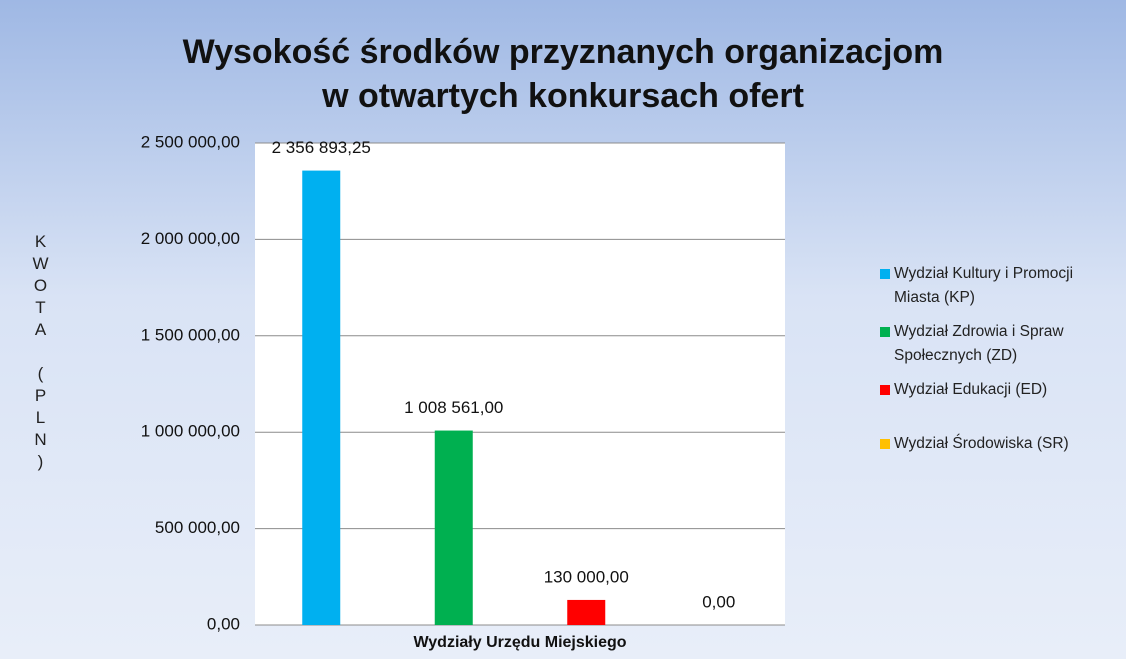 The height and width of the screenshot is (659, 1126). What do you see at coordinates (190, 334) in the screenshot?
I see `y-tick-label: 1 500 000,00` at bounding box center [190, 334].